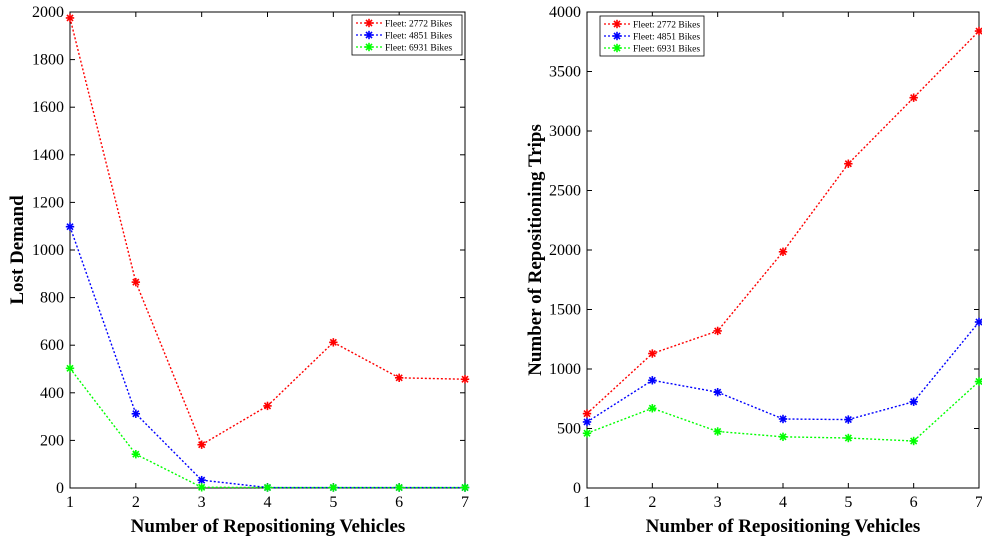  What do you see at coordinates (48, 60) in the screenshot?
I see `y-tick-label: 1800` at bounding box center [48, 60].